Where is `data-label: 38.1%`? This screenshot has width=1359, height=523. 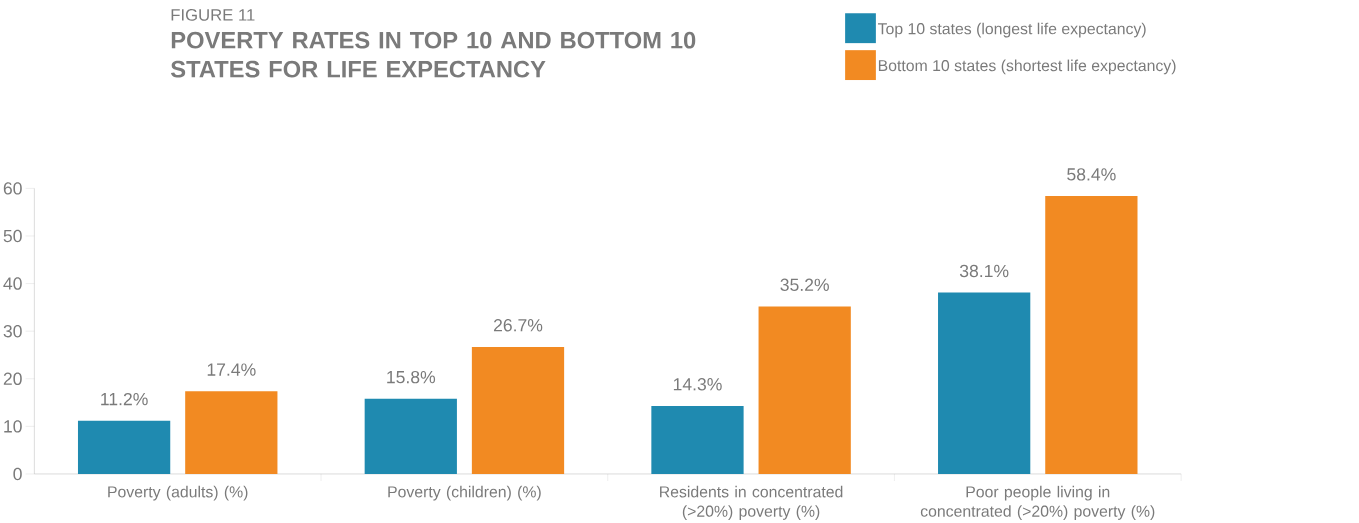 data-label: 38.1% is located at coordinates (984, 271).